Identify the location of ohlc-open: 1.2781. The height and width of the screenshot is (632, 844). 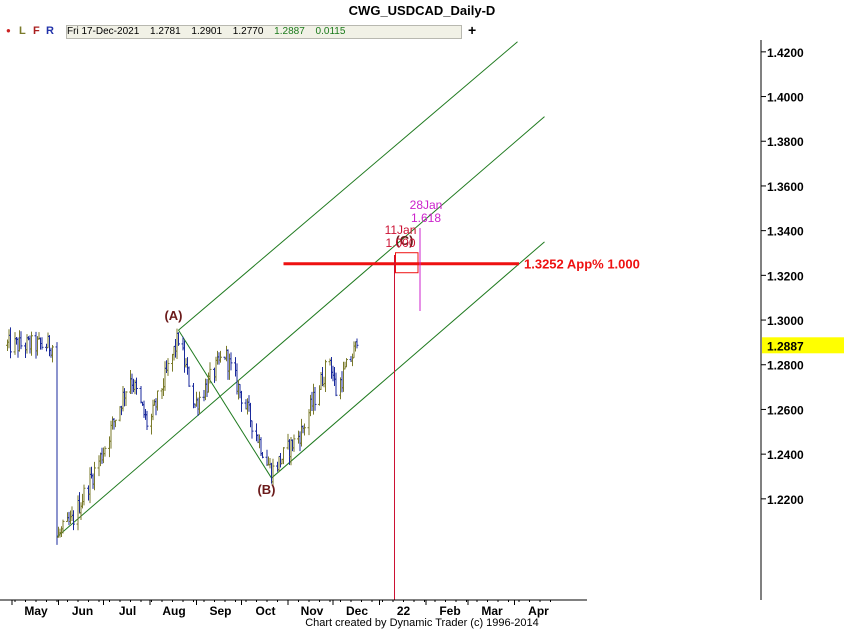
(165, 31).